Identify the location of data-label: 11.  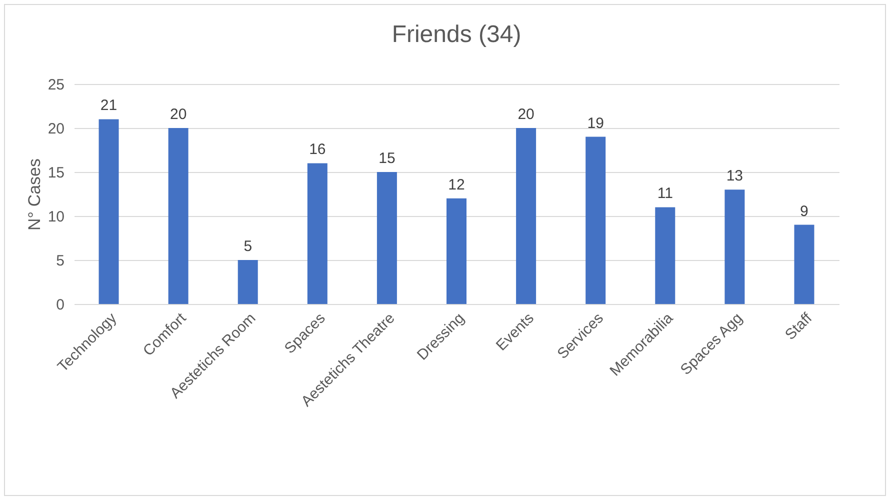
(665, 193).